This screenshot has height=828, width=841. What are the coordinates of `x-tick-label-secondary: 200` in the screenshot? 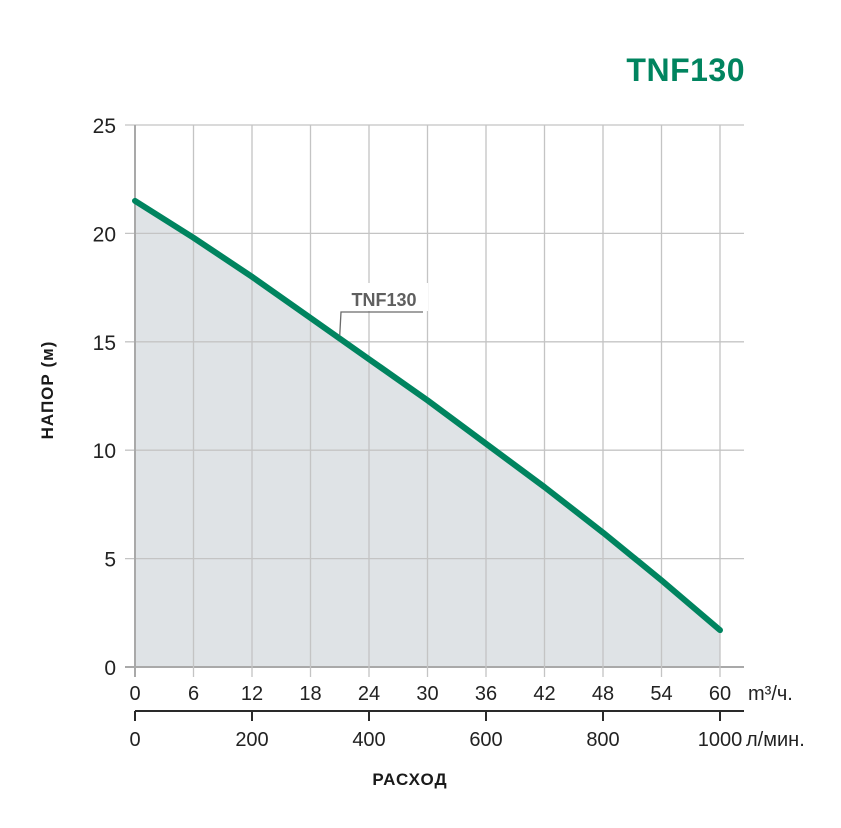 It's located at (251, 740).